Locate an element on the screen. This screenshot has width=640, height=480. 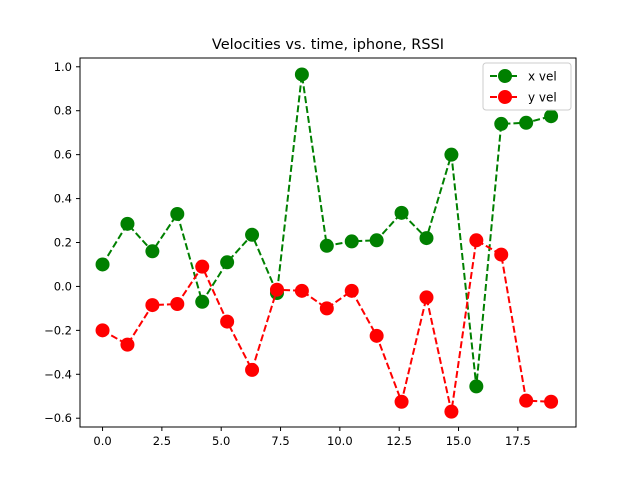
y-tick-label: 0.6 is located at coordinates (63, 155).